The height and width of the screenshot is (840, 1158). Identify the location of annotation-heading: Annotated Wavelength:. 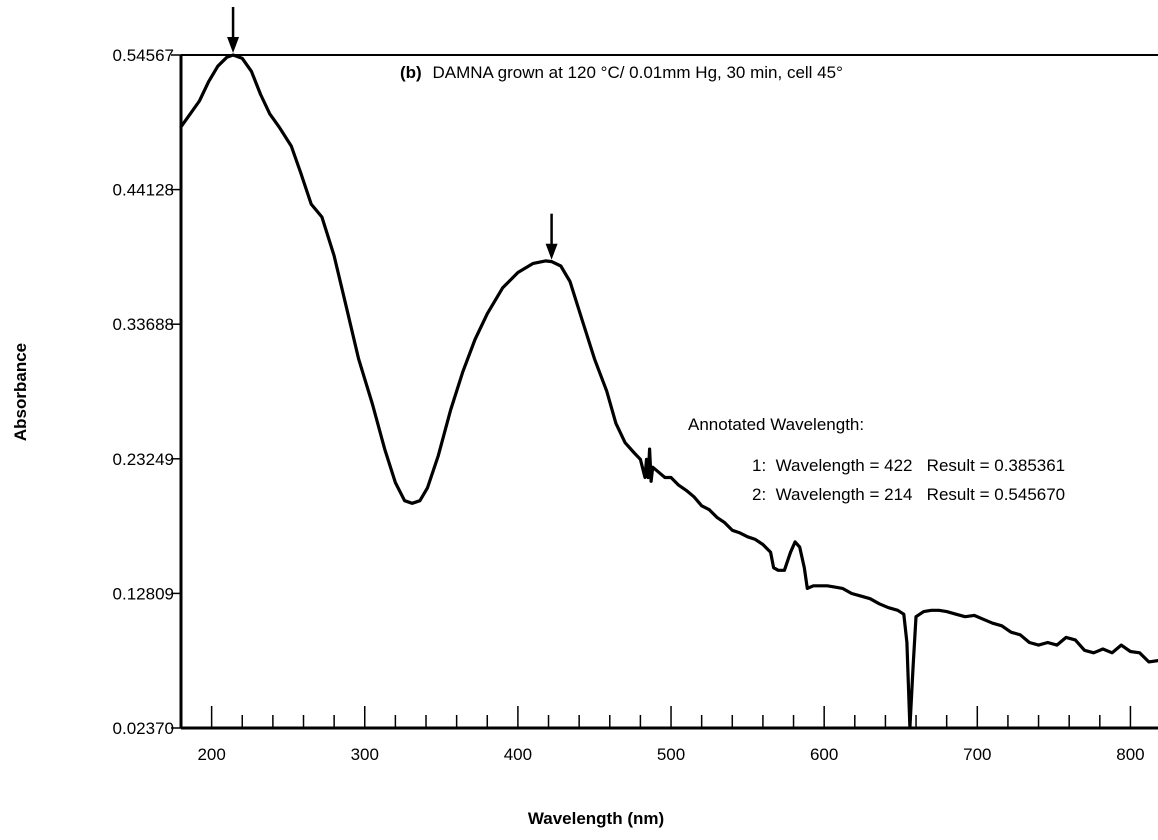
(776, 424).